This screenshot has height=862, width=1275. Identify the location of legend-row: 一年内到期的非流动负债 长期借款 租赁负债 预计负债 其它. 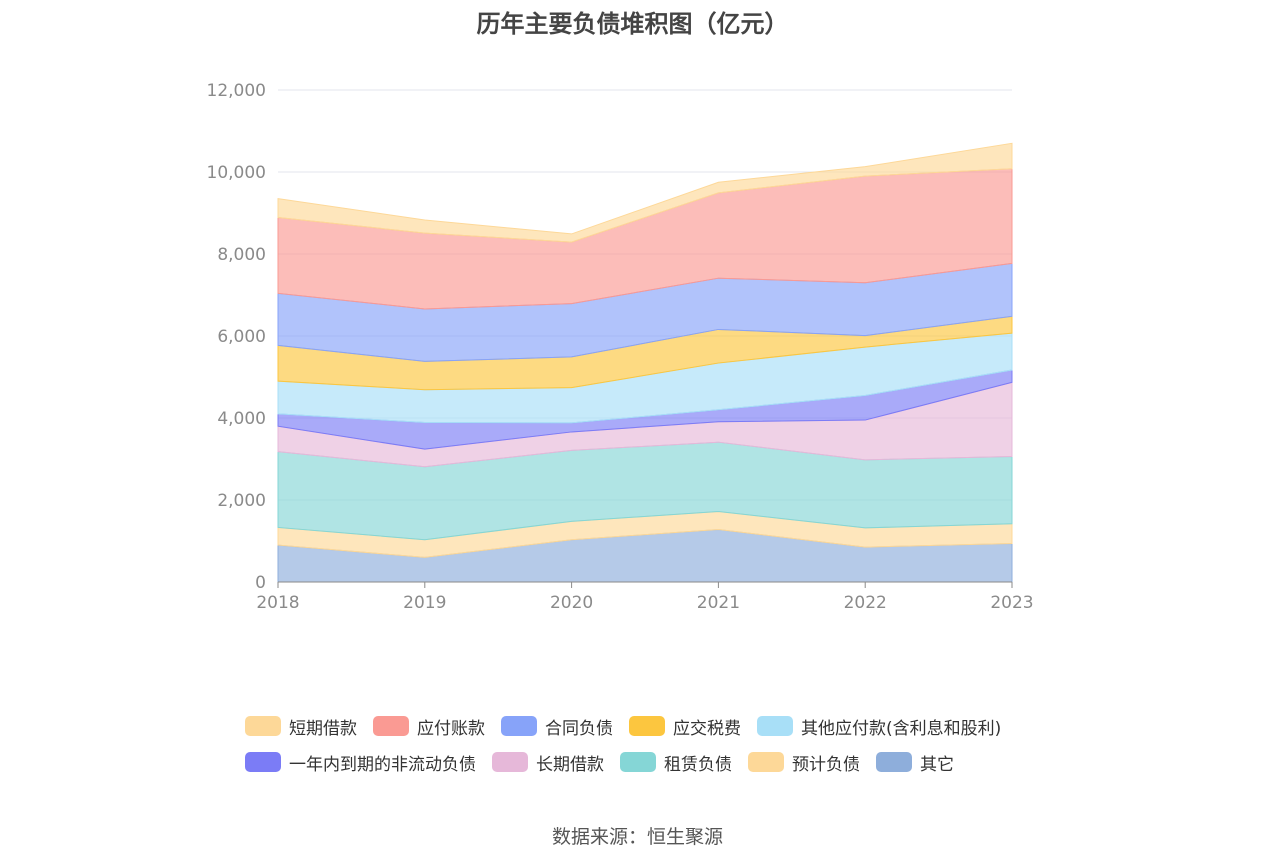
(655, 762).